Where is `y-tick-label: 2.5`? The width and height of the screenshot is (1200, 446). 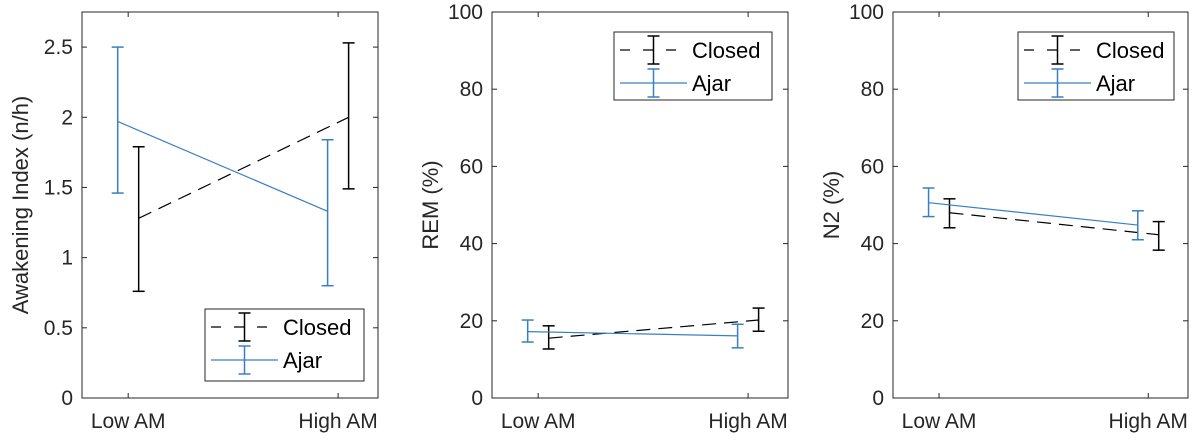
y-tick-label: 2.5 is located at coordinates (58, 47).